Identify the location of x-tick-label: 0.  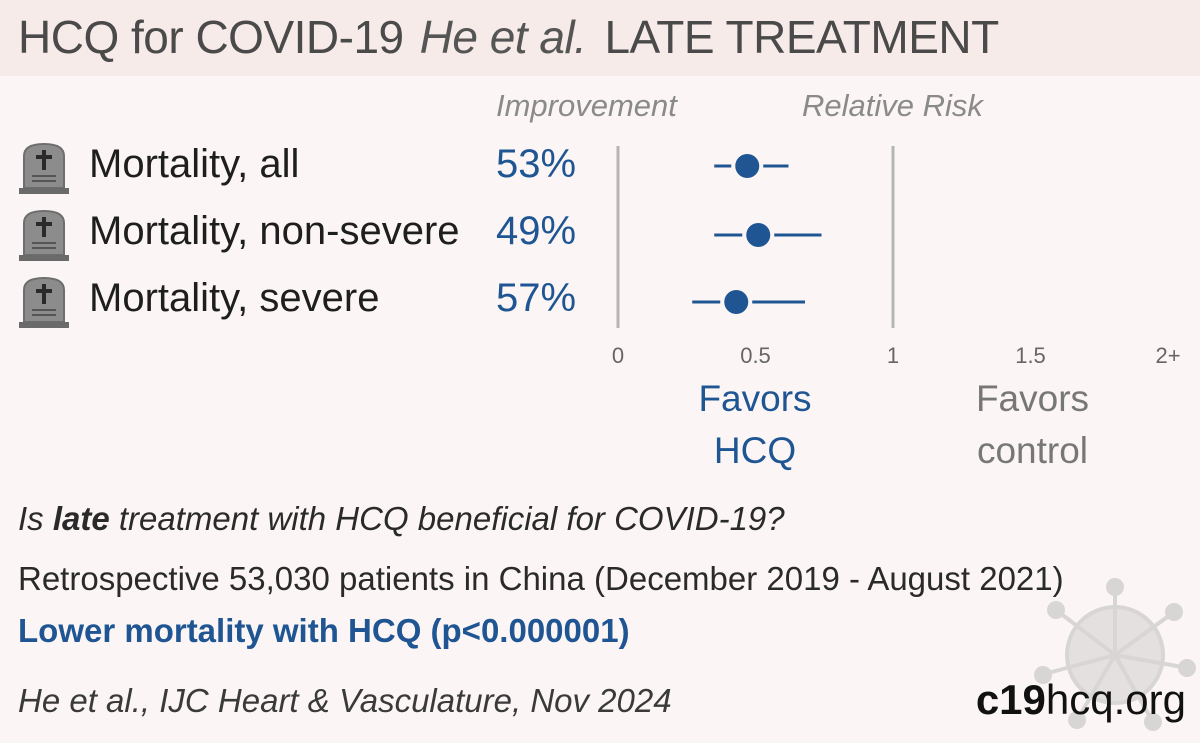
(618, 355).